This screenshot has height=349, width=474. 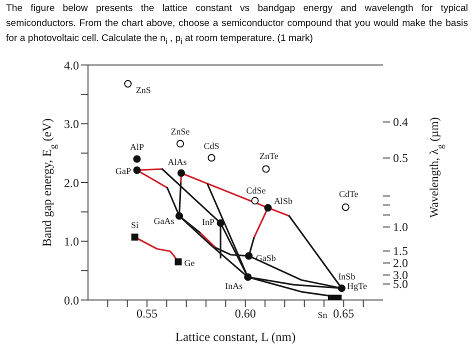 I want to click on annotation: InP, so click(x=208, y=222).